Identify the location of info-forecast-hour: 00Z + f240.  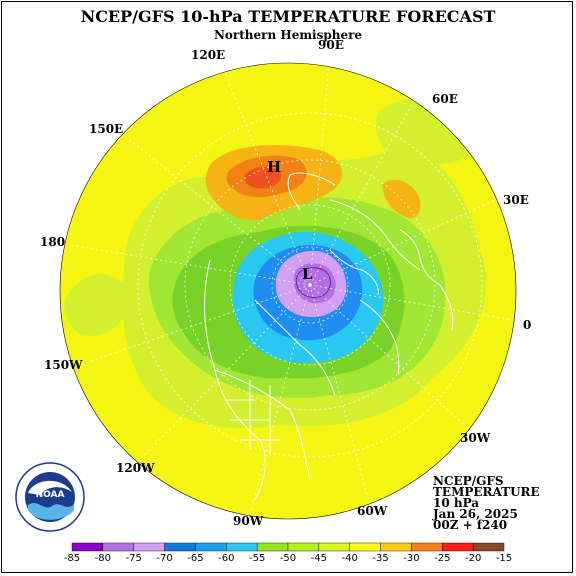
(470, 525).